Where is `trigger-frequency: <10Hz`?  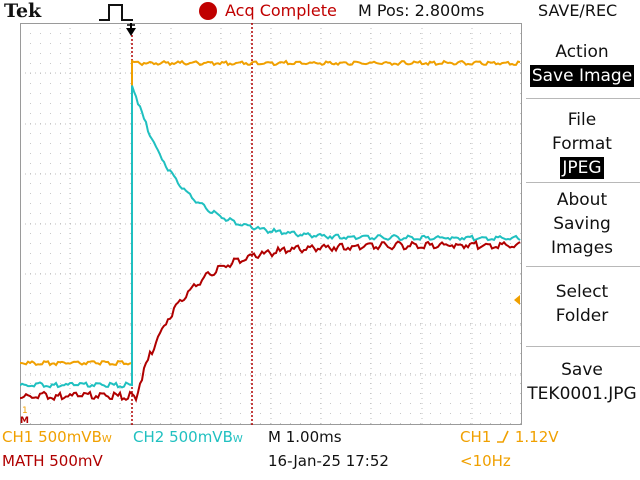 trigger-frequency: <10Hz is located at coordinates (485, 461).